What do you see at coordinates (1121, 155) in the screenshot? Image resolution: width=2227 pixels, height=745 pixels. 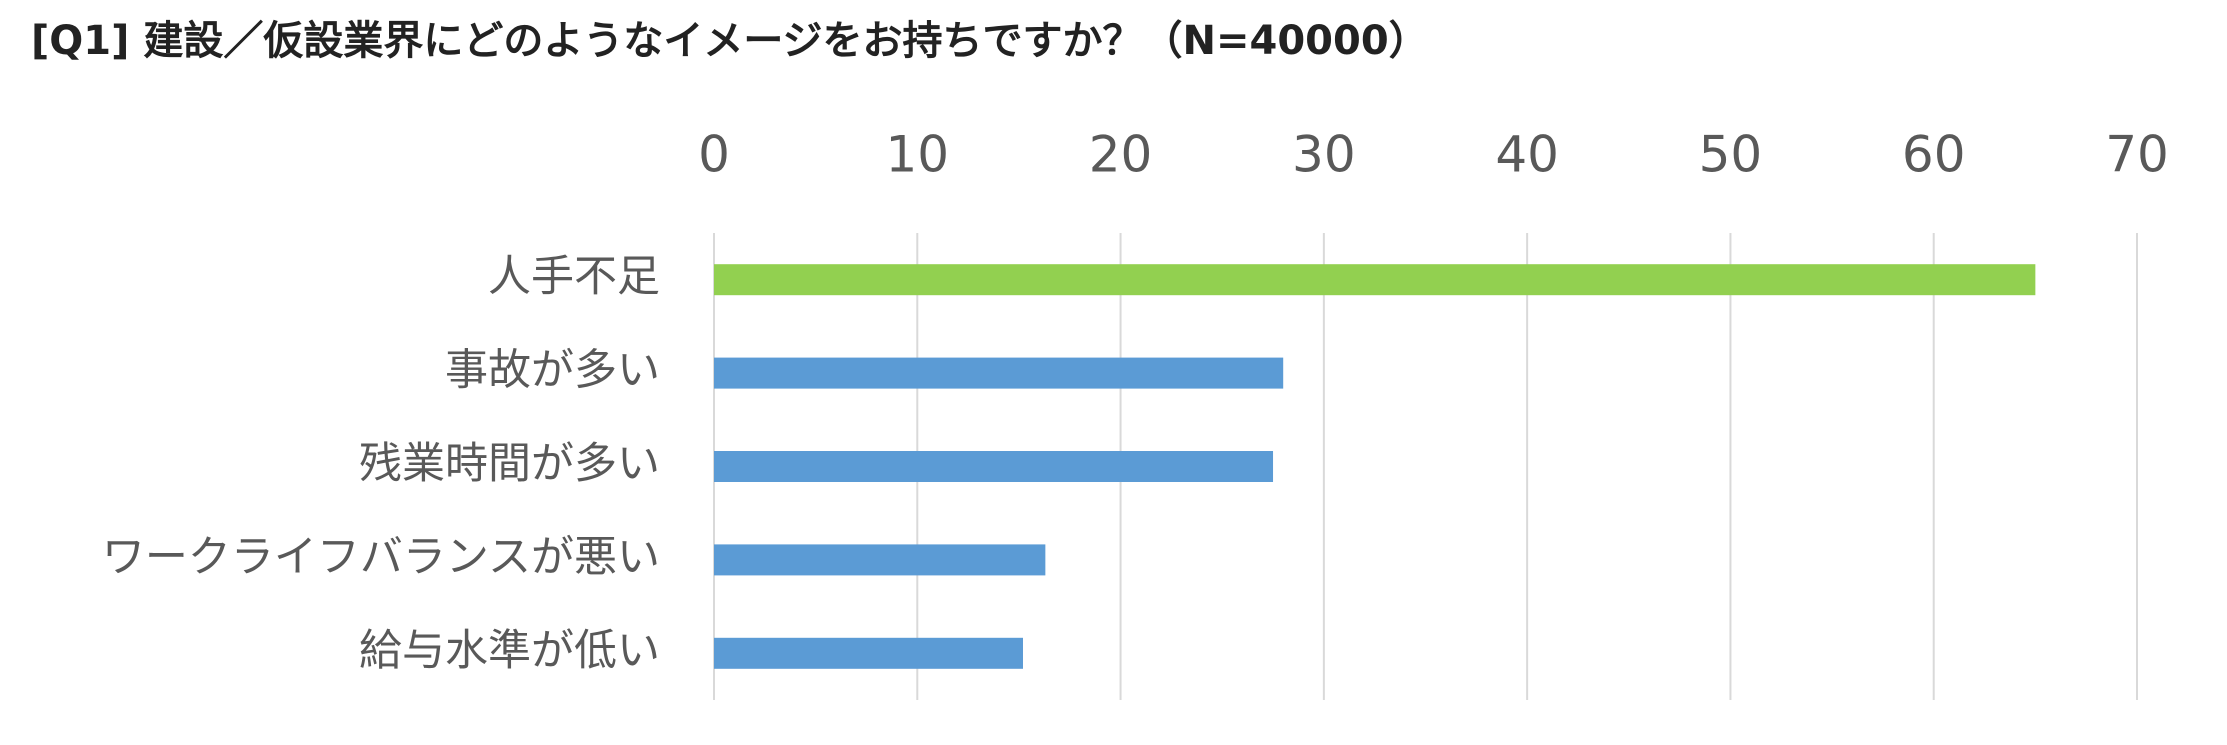 I see `x-tick-label: 20` at bounding box center [1121, 155].